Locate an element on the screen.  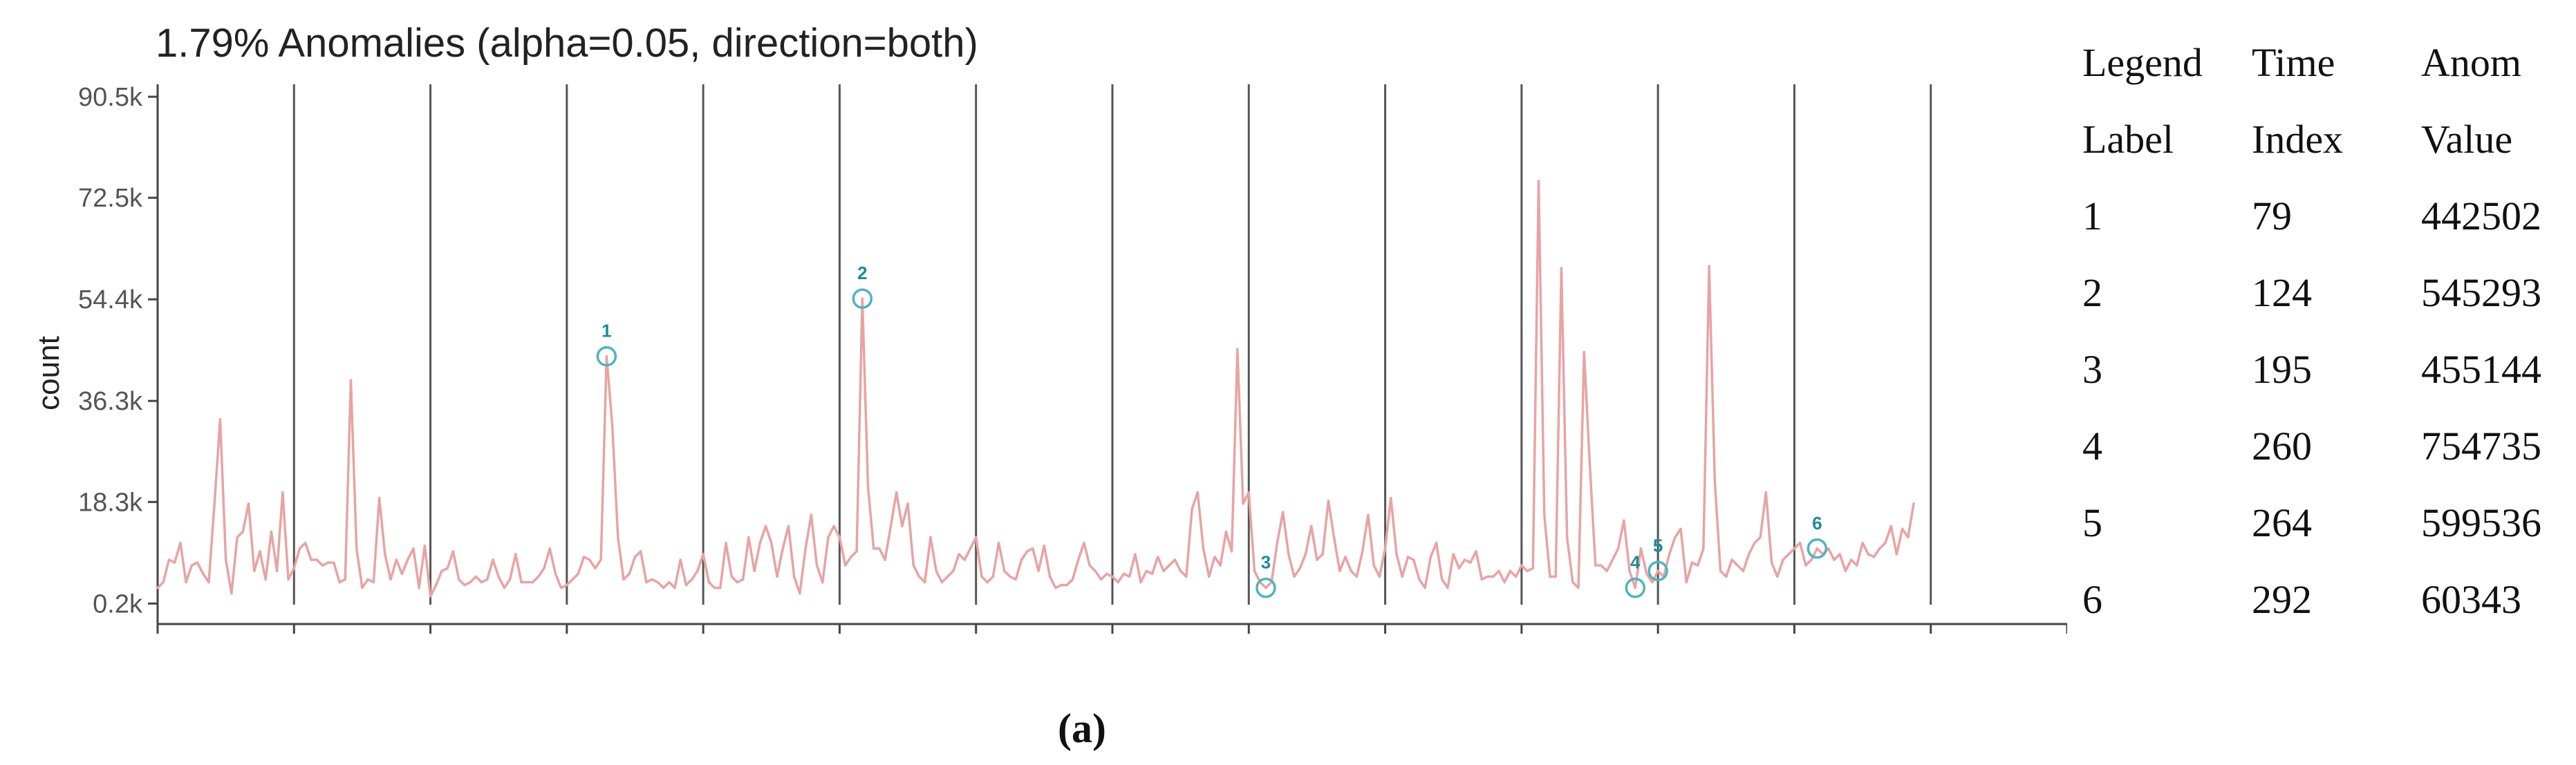
y-tick-label: 90.5k is located at coordinates (110, 97).